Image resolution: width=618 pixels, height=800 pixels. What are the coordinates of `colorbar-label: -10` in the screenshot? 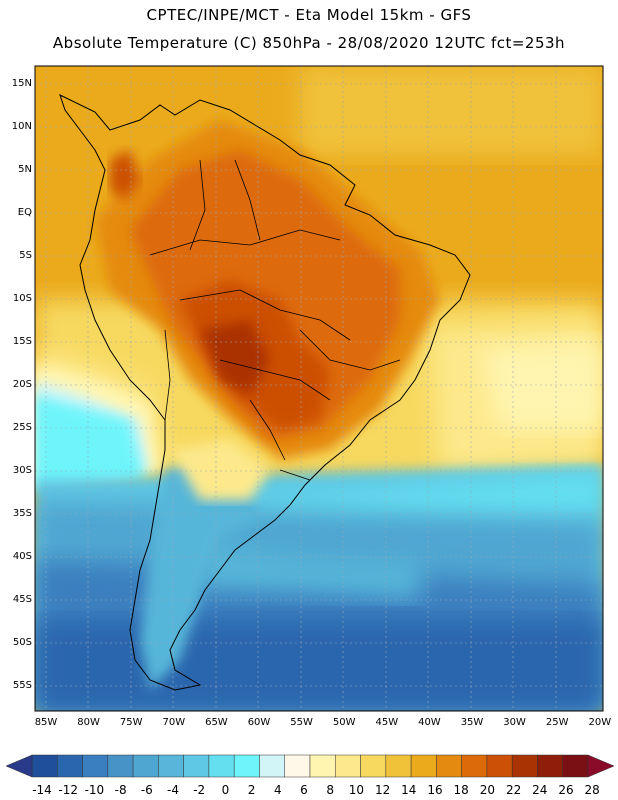 It's located at (94, 790).